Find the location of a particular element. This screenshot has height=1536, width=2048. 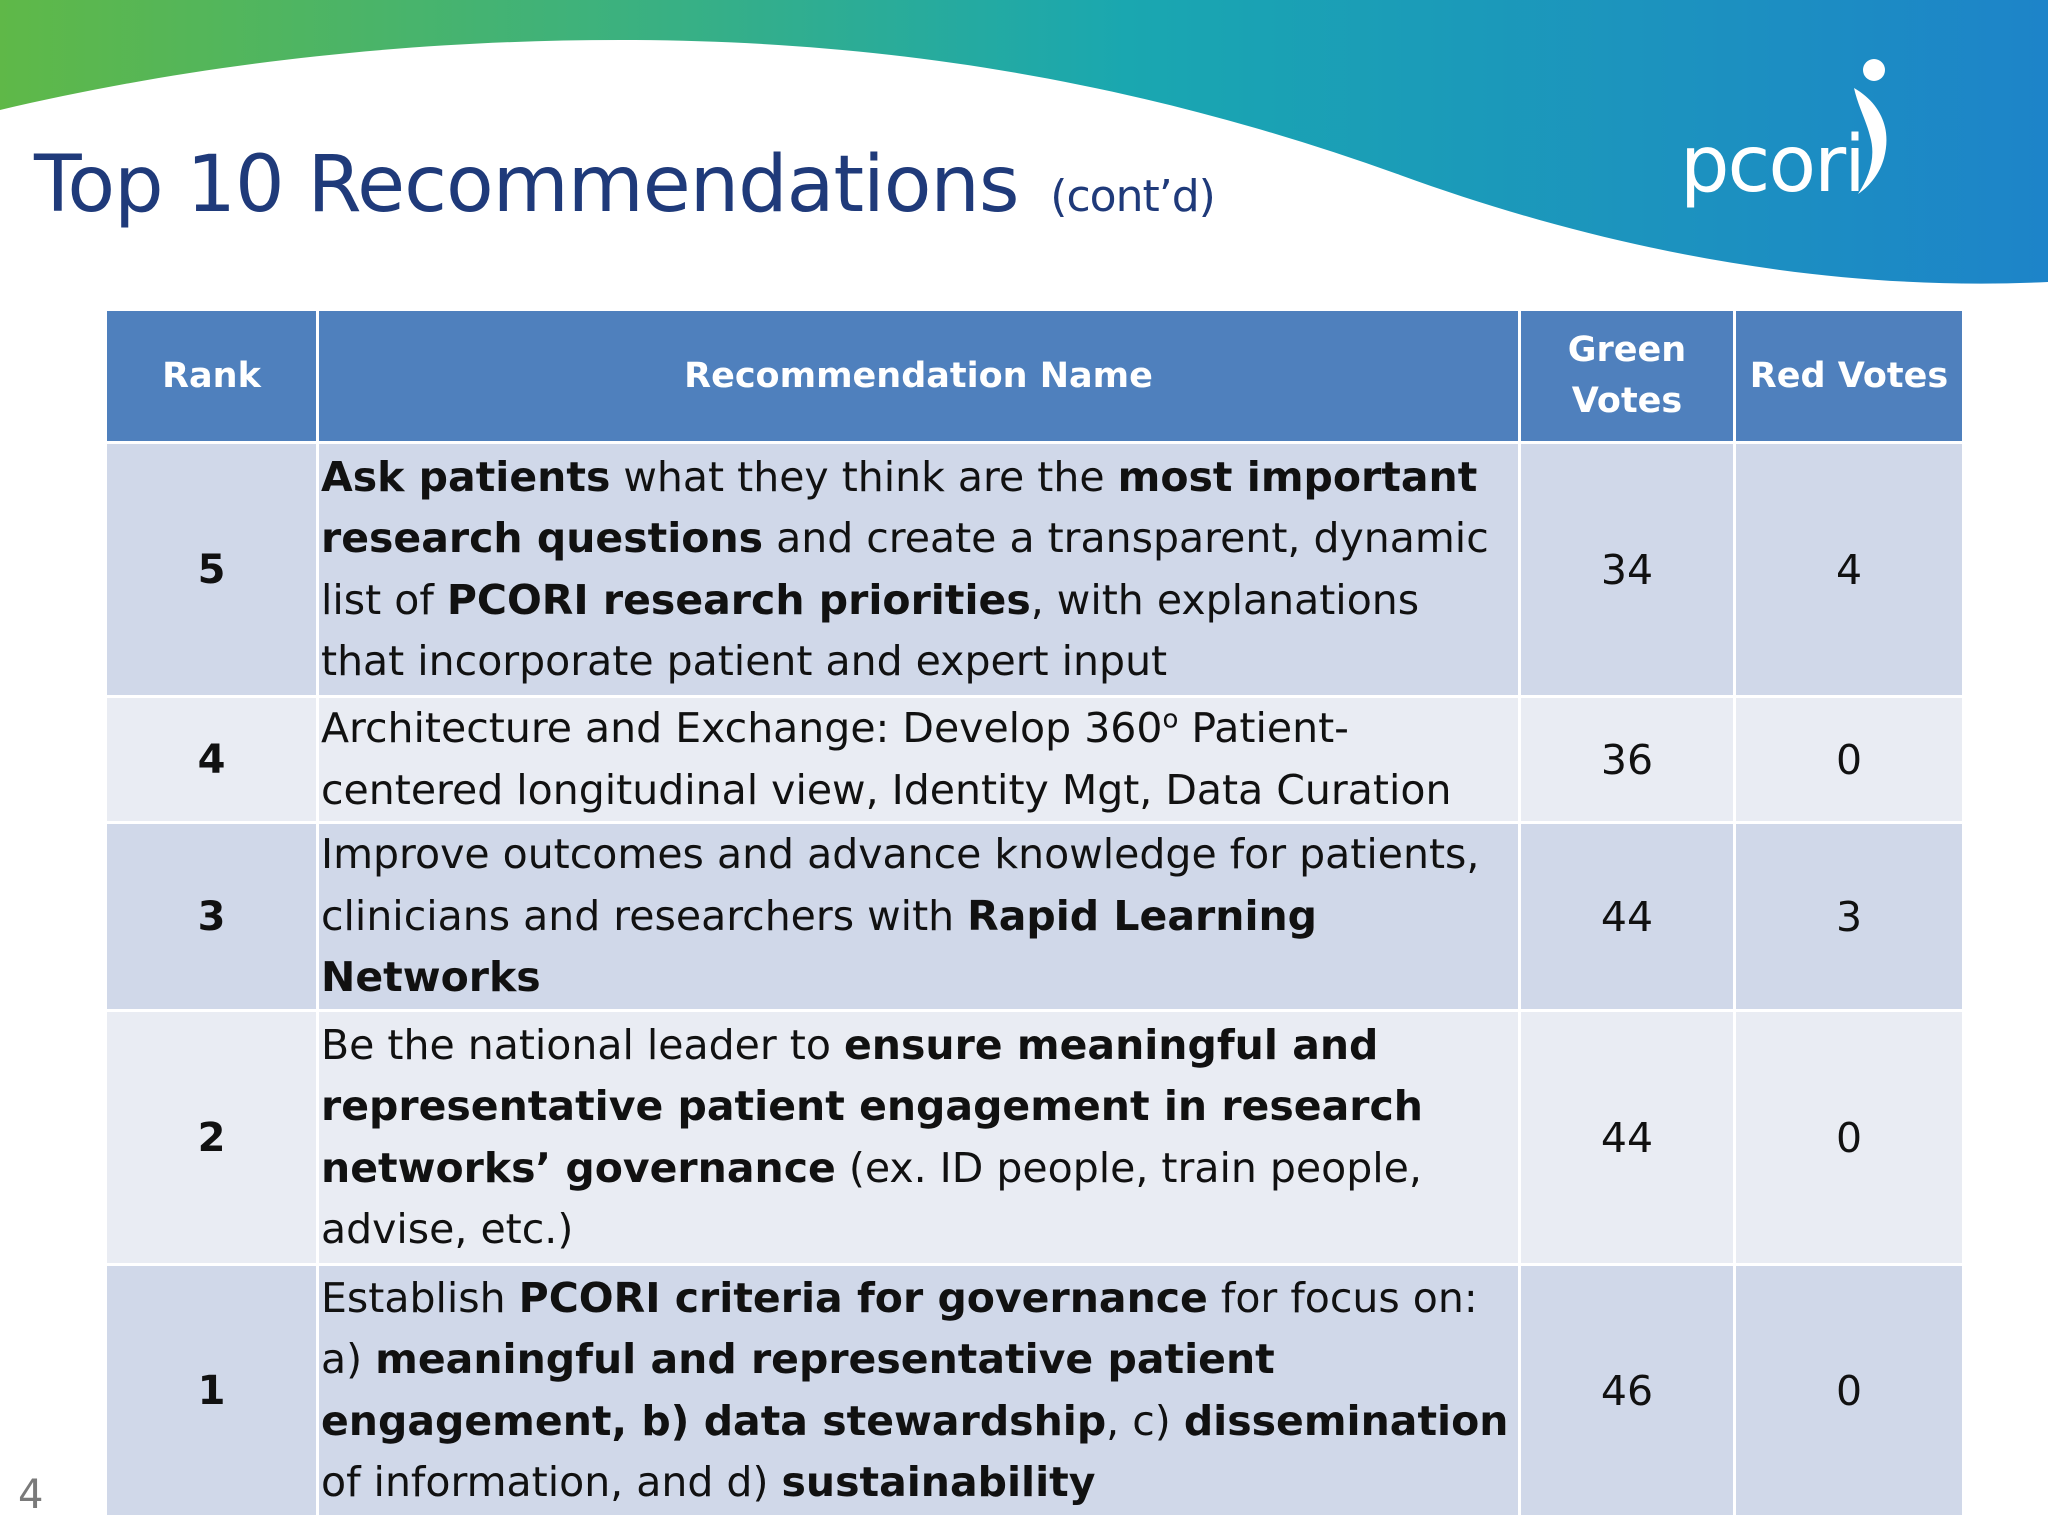

red-votes-cell: 4 is located at coordinates (1849, 569).